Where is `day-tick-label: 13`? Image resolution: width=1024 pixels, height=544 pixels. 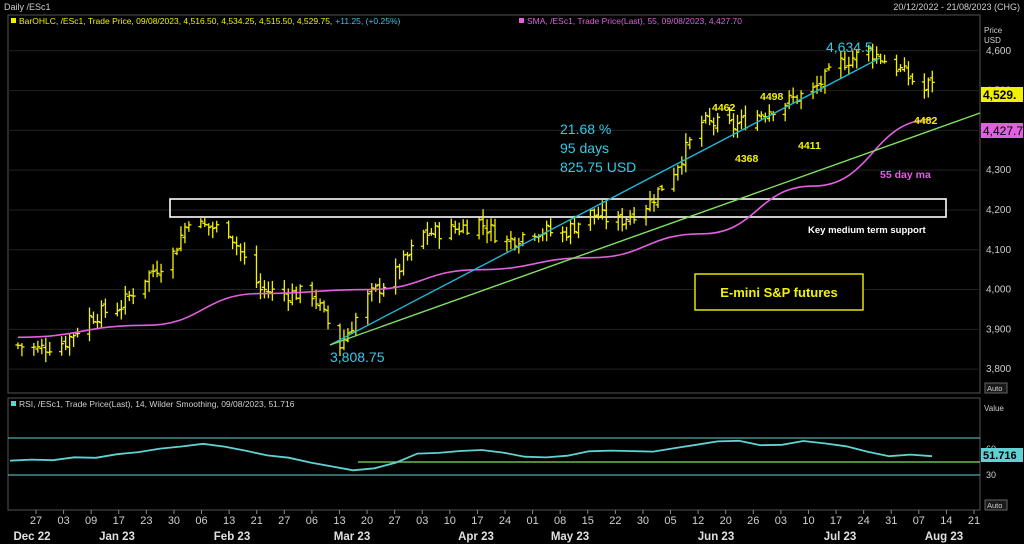
day-tick-label: 13 is located at coordinates (339, 521).